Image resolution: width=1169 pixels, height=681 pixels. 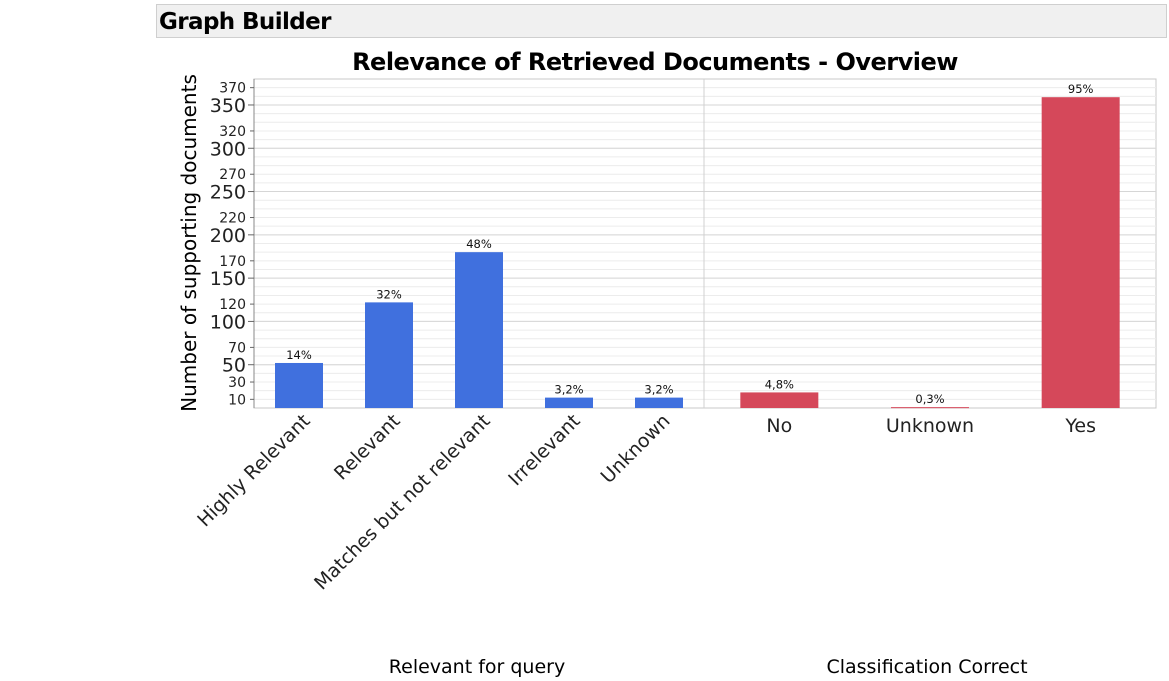 I want to click on y-tick-label: 50, so click(x=234, y=366).